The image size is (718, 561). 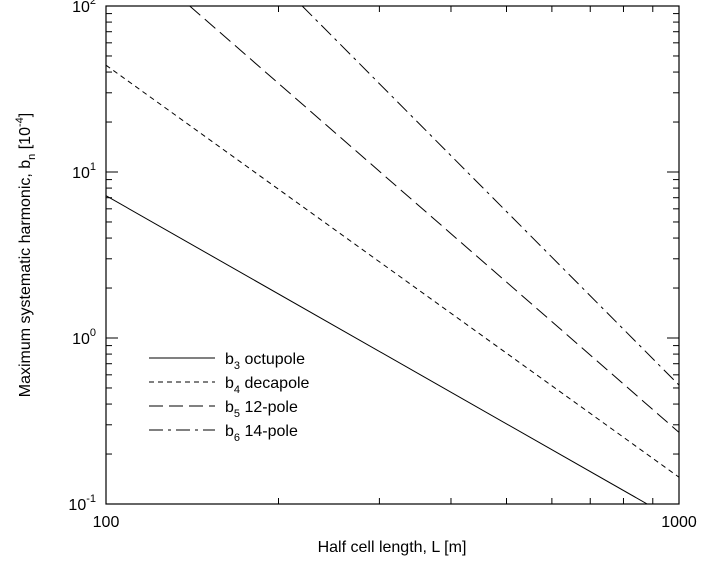 What do you see at coordinates (679, 522) in the screenshot?
I see `x-tick-label: 1000` at bounding box center [679, 522].